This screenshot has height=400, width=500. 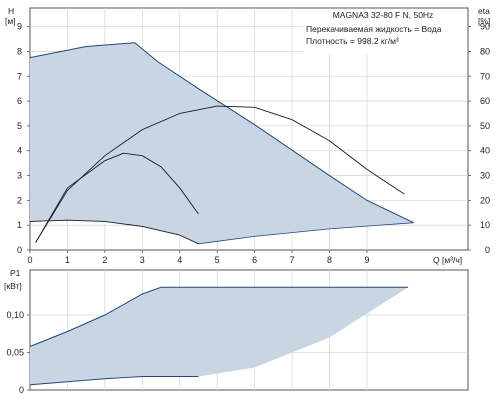 What do you see at coordinates (10, 21) in the screenshot?
I see `y-axis-unit: [м]` at bounding box center [10, 21].